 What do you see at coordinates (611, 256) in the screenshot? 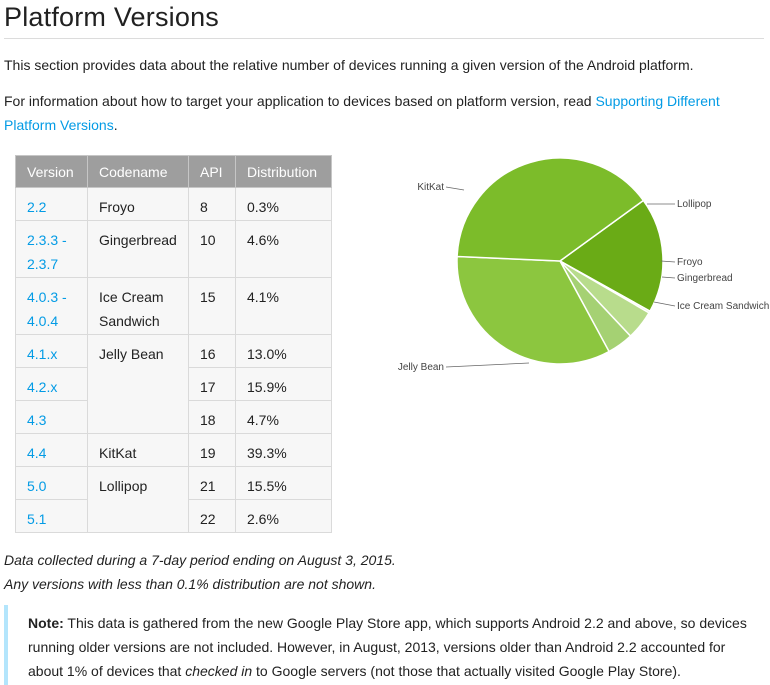
I see `pie-slice-lollipop` at bounding box center [611, 256].